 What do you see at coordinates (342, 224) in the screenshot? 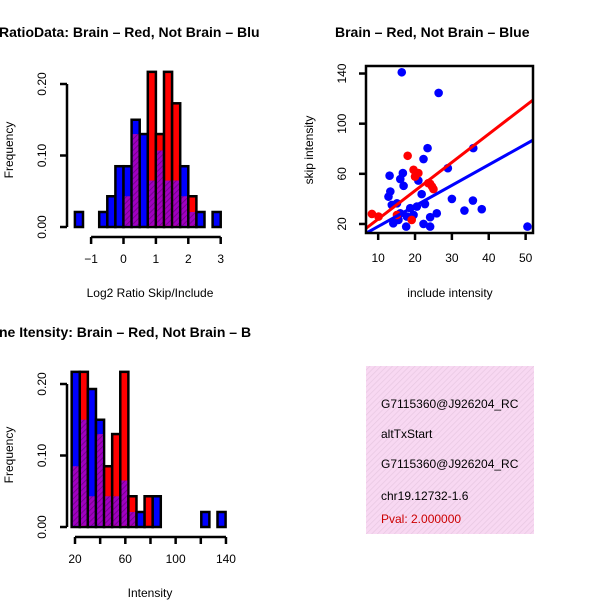
I see `scatter-y-tick-label: 20` at bounding box center [342, 224].